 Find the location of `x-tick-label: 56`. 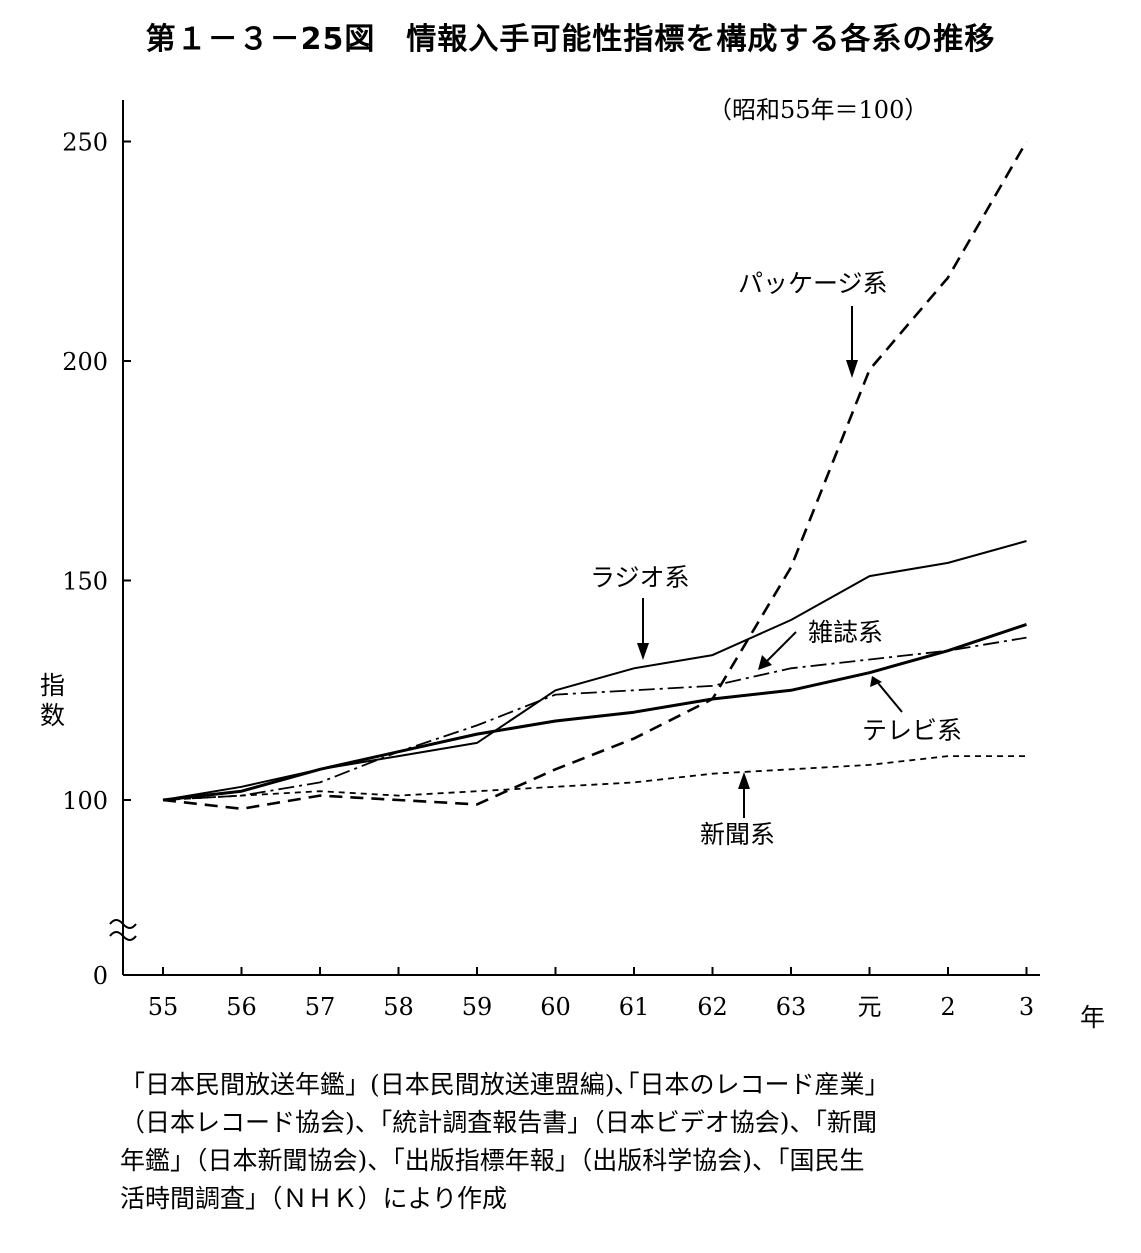

x-tick-label: 56 is located at coordinates (241, 1007).